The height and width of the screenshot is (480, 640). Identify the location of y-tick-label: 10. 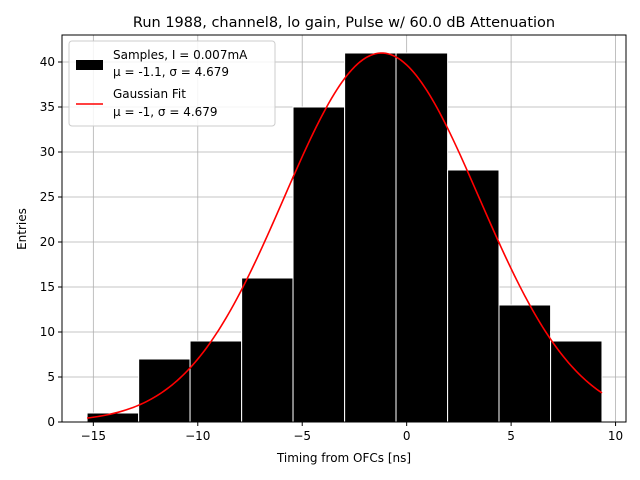
(47, 332).